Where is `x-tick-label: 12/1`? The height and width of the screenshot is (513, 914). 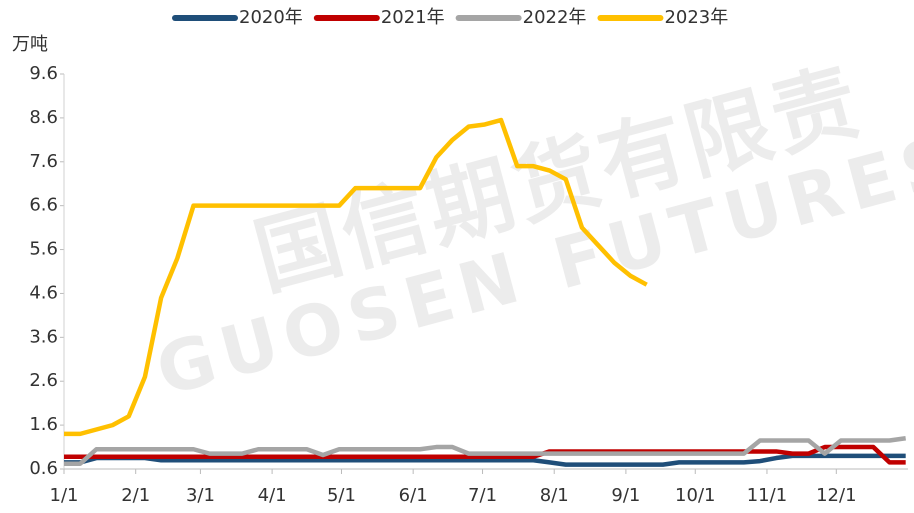 x-tick-label: 12/1 is located at coordinates (836, 495).